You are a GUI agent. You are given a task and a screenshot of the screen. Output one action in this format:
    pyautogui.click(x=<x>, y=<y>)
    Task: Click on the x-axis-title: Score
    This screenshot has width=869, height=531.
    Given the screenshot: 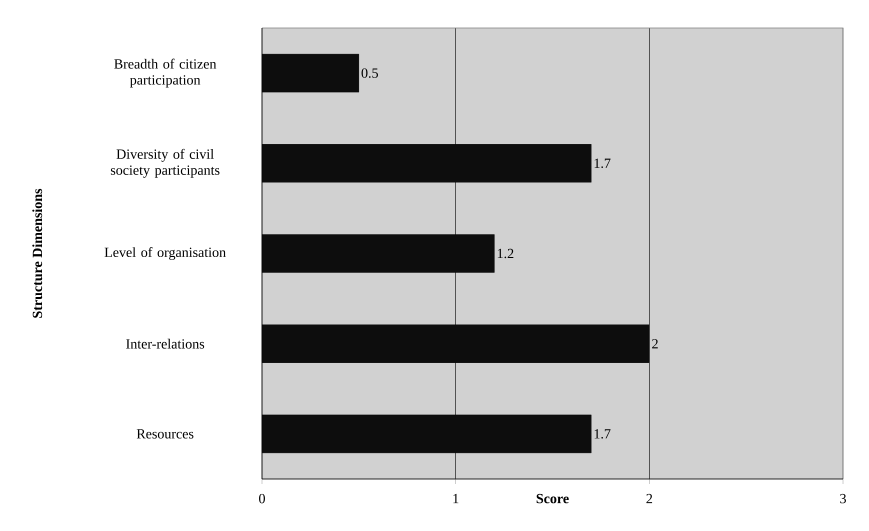 What is the action you would take?
    pyautogui.click(x=552, y=499)
    